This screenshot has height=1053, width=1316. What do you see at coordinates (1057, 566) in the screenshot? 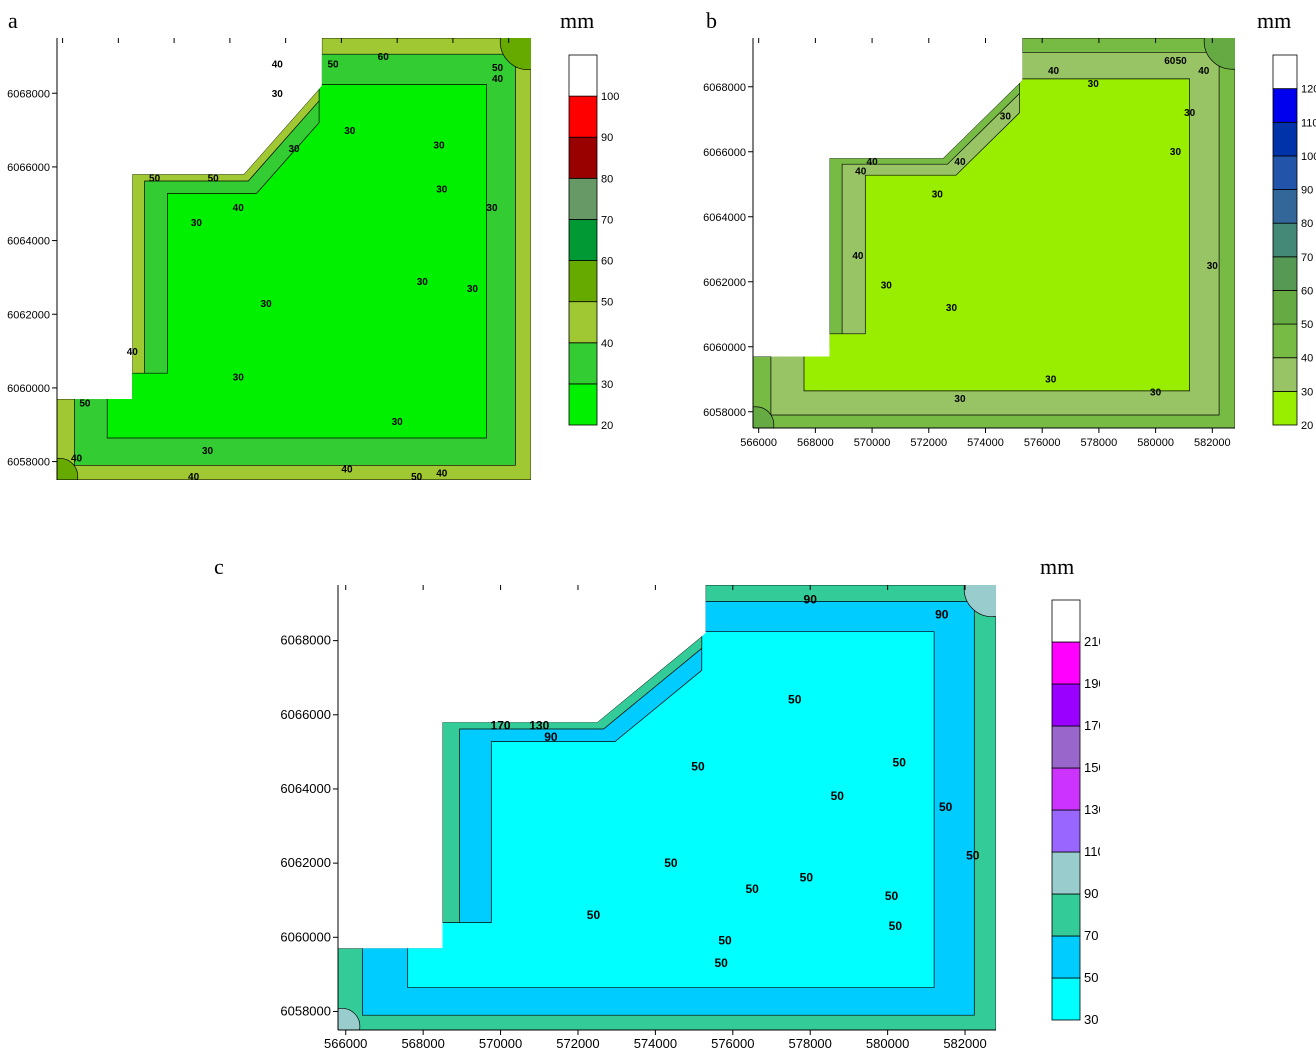
I see `colorbar-unit: mm` at bounding box center [1057, 566].